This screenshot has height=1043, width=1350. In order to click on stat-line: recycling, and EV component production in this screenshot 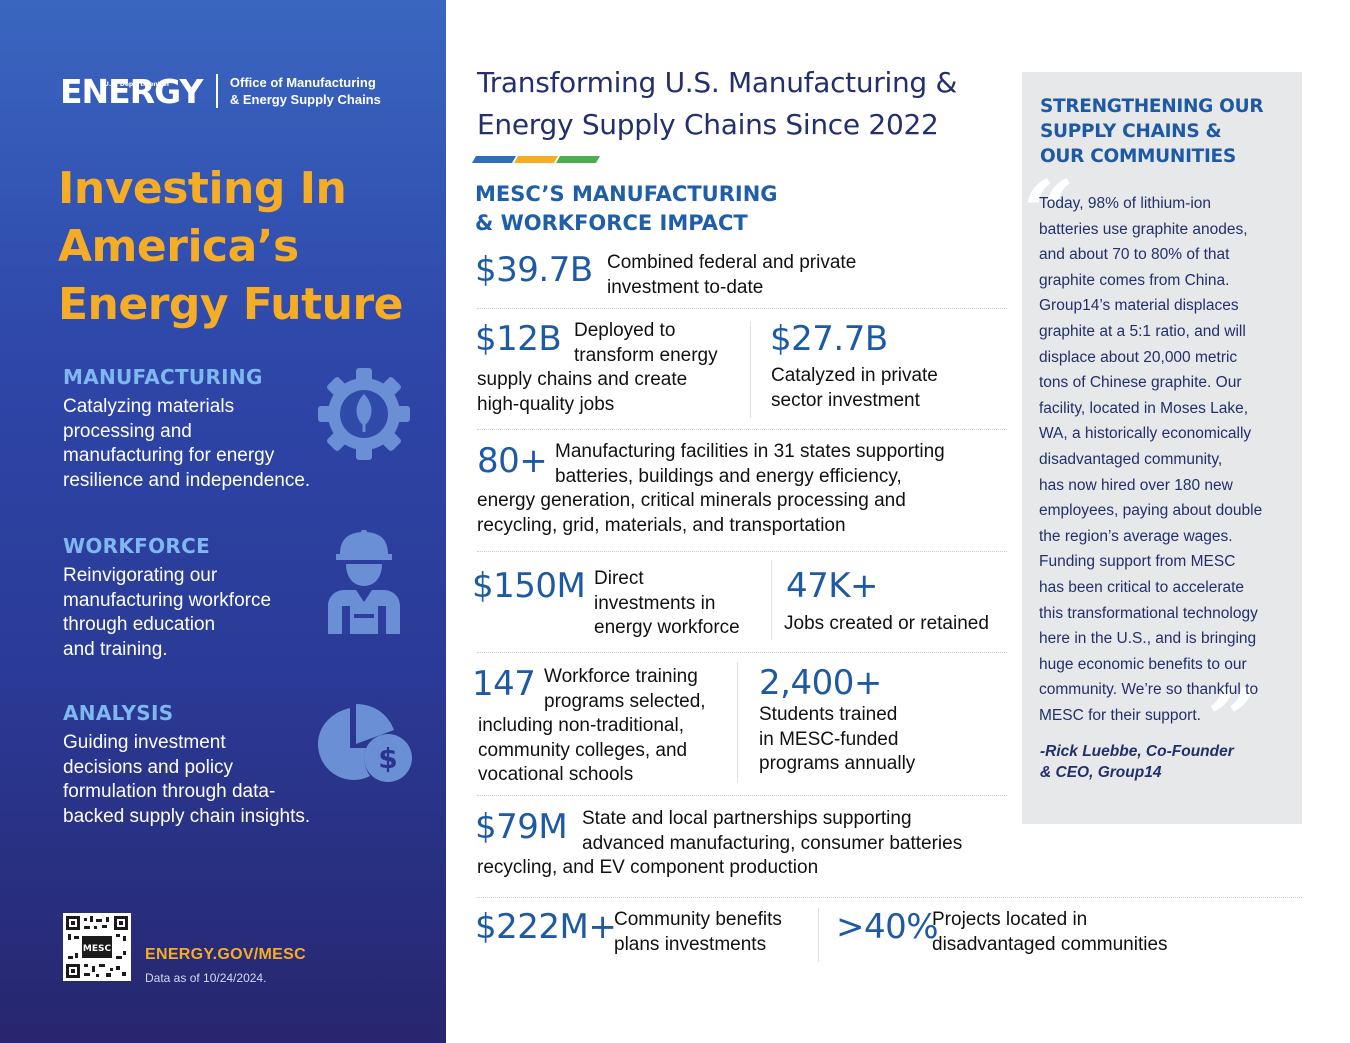, I will do `click(648, 867)`.